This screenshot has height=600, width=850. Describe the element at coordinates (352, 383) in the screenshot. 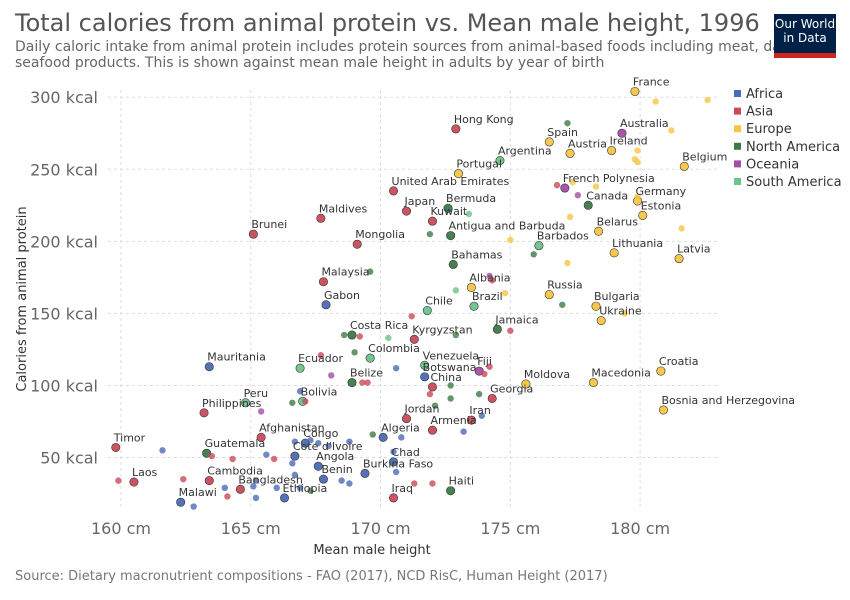

I see `point-belize` at that location.